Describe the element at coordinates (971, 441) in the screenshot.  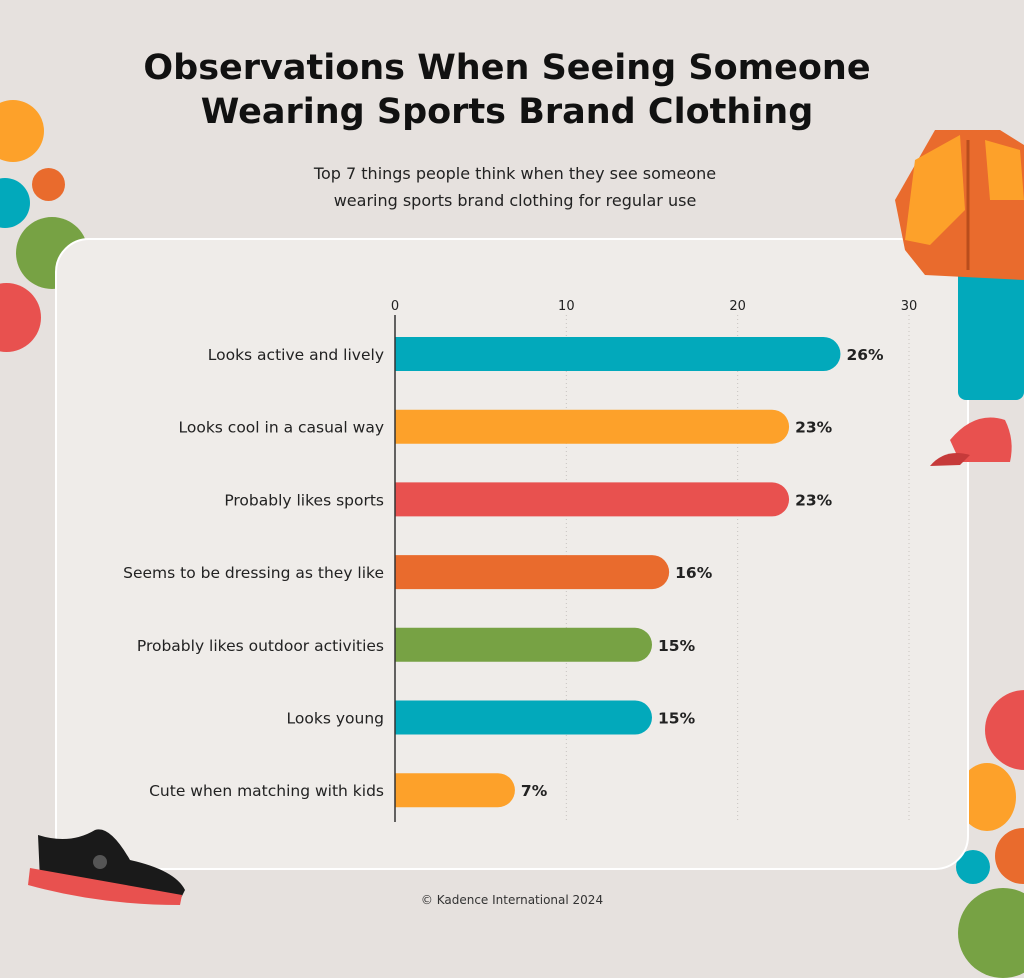
I see `cap-illustration` at that location.